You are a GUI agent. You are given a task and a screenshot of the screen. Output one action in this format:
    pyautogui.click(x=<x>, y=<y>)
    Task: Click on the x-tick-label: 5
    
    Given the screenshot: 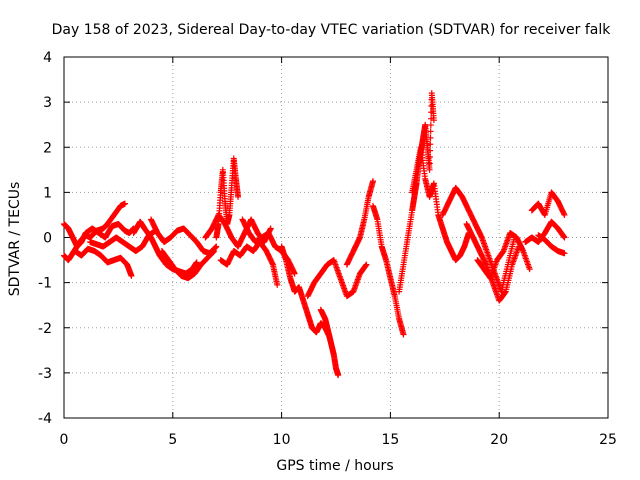 What is the action you would take?
    pyautogui.click(x=172, y=440)
    